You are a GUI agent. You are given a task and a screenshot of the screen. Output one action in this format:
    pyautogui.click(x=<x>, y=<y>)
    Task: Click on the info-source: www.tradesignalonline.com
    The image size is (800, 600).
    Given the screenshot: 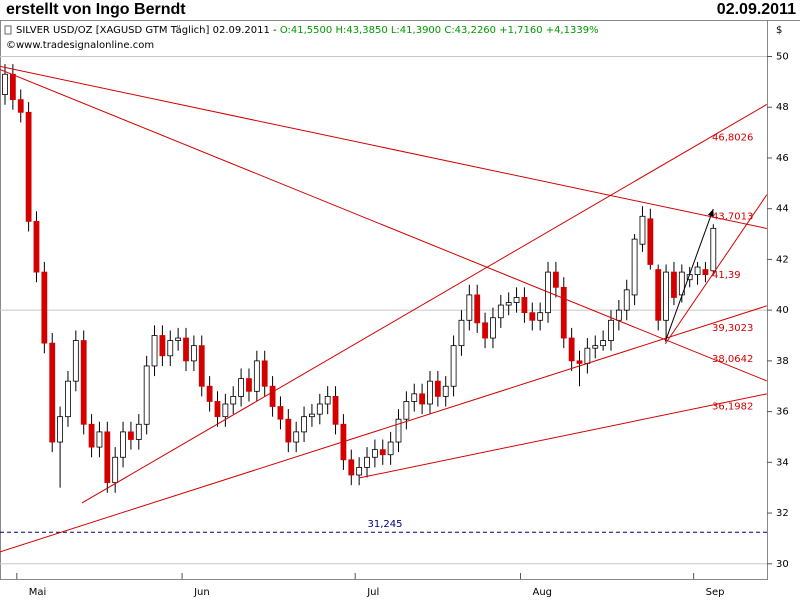 What is the action you would take?
    pyautogui.click(x=85, y=45)
    